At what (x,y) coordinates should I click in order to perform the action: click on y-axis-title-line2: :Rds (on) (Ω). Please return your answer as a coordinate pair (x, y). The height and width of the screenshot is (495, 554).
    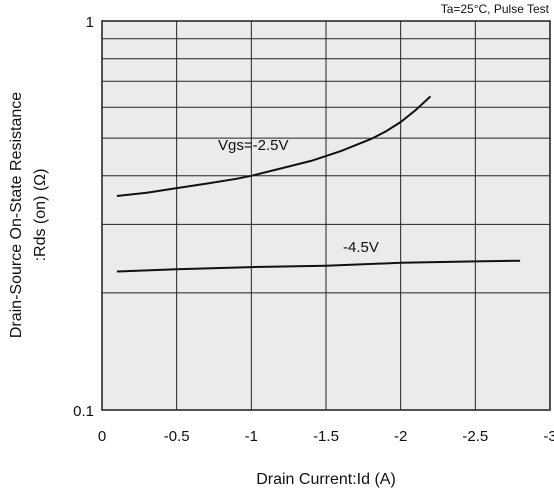
    Looking at the image, I should click on (40, 215).